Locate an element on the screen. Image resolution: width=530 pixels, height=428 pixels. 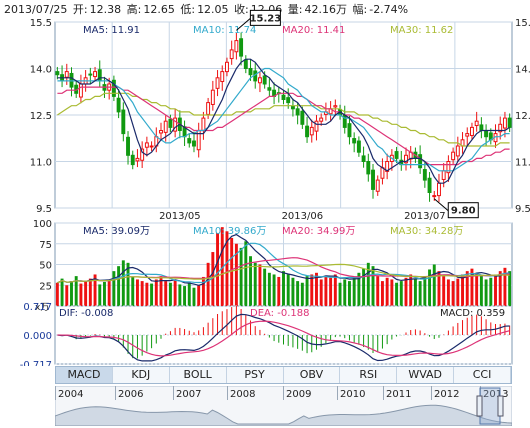
timeline-year-label: 2007 is located at coordinates (188, 394).